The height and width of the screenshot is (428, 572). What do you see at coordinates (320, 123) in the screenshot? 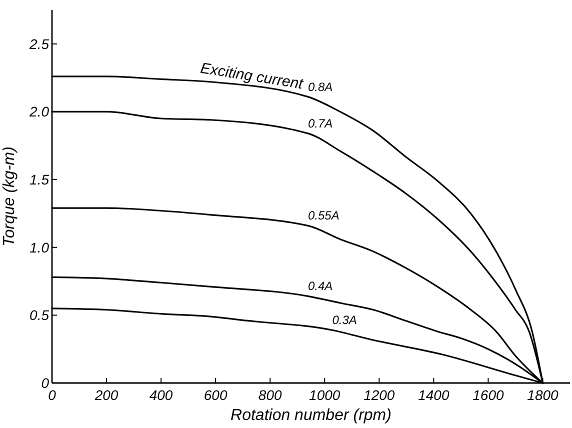
I see `series-label: 0.7A` at bounding box center [320, 123].